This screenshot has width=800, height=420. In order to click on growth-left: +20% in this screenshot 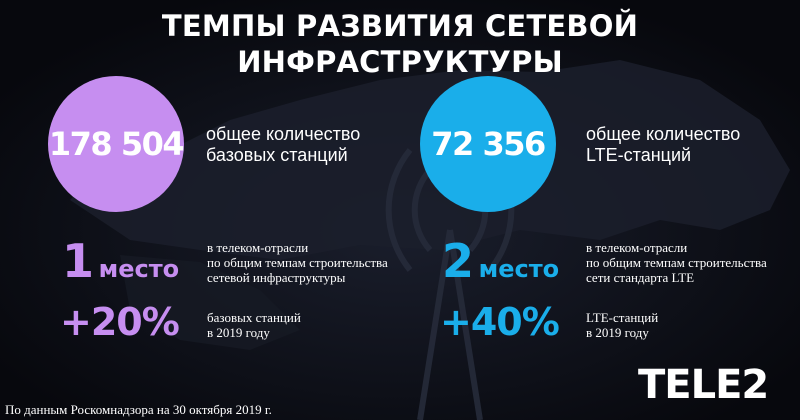, I will do `click(120, 322)`.